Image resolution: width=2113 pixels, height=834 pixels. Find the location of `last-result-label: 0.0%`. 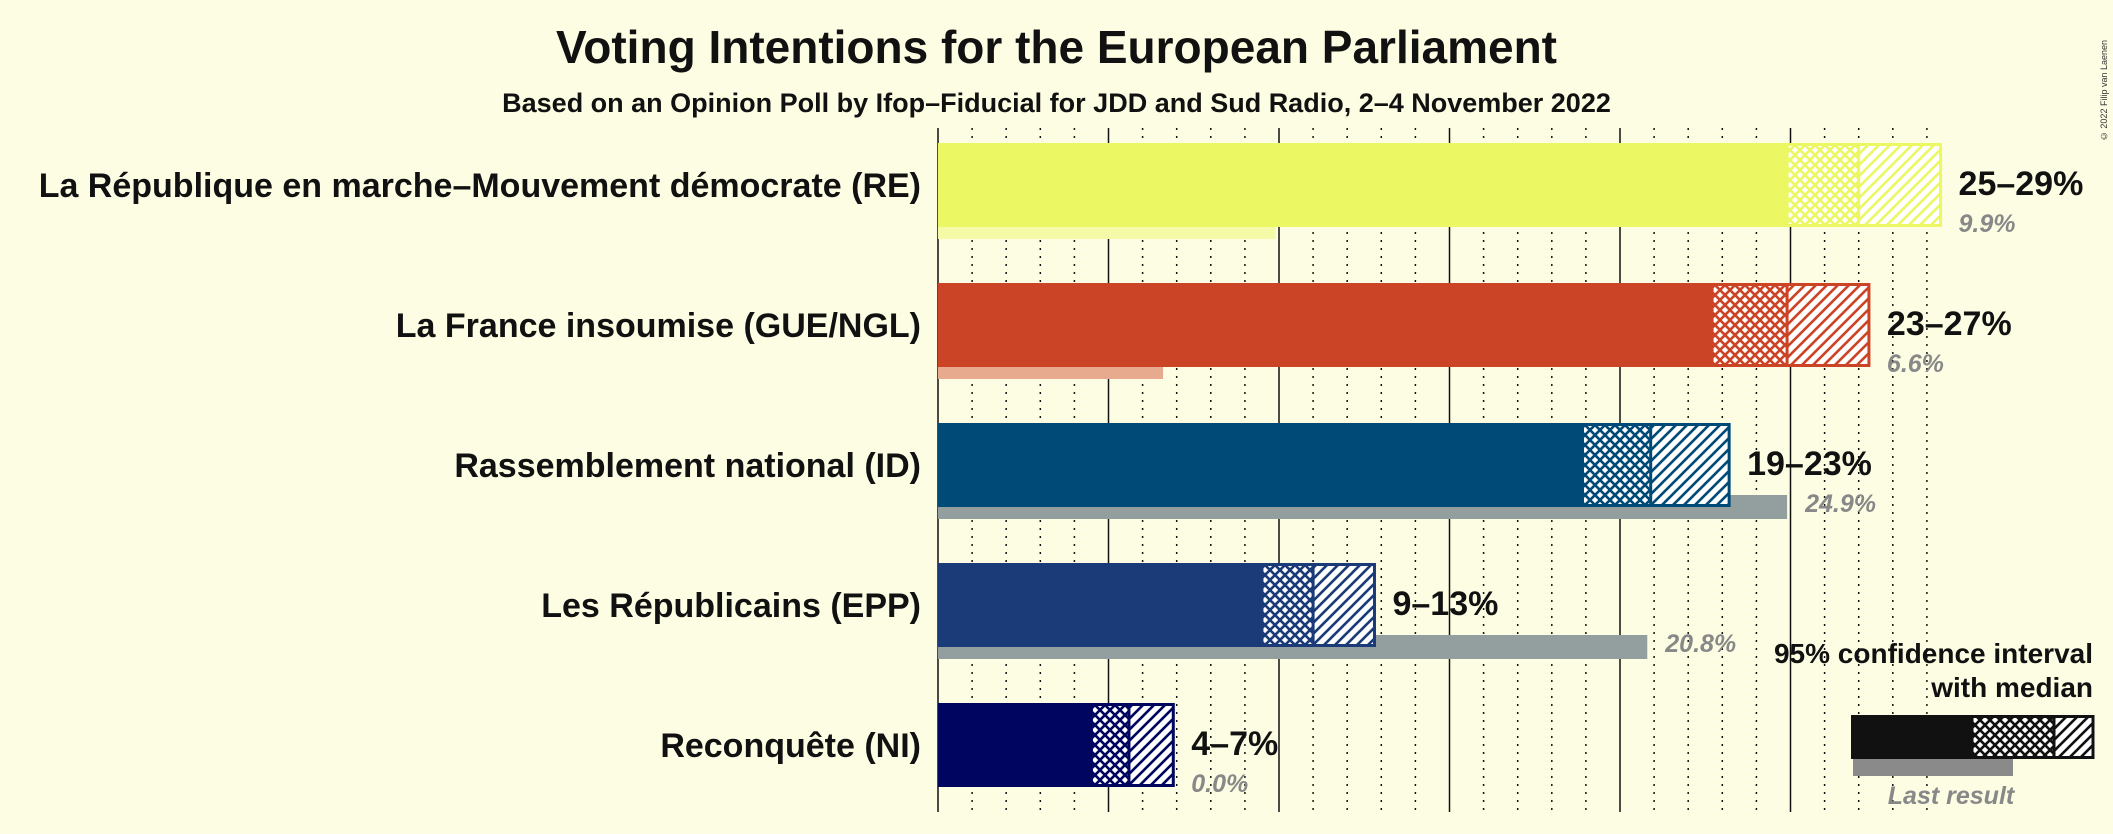

last-result-label: 0.0% is located at coordinates (1219, 784).